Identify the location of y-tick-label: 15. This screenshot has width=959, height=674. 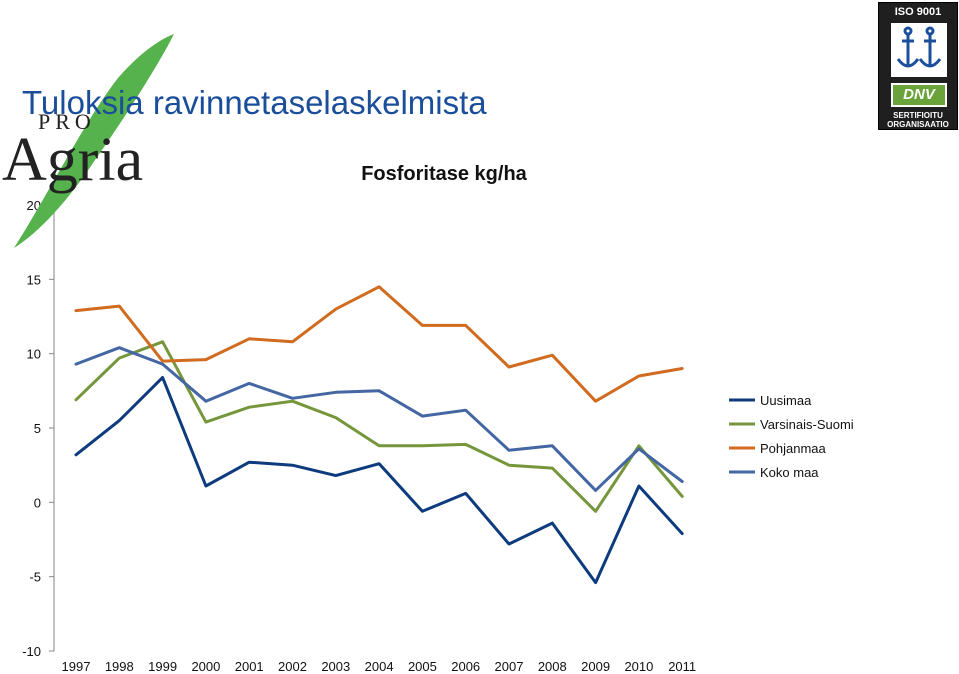
(34, 279).